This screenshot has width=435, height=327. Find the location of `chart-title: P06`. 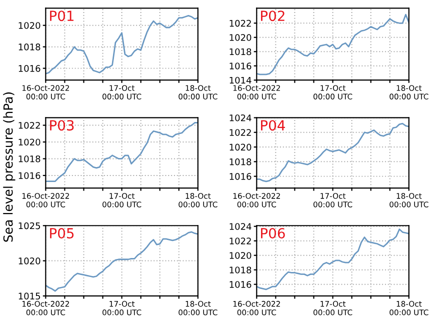

chart-title: P06 is located at coordinates (273, 233).